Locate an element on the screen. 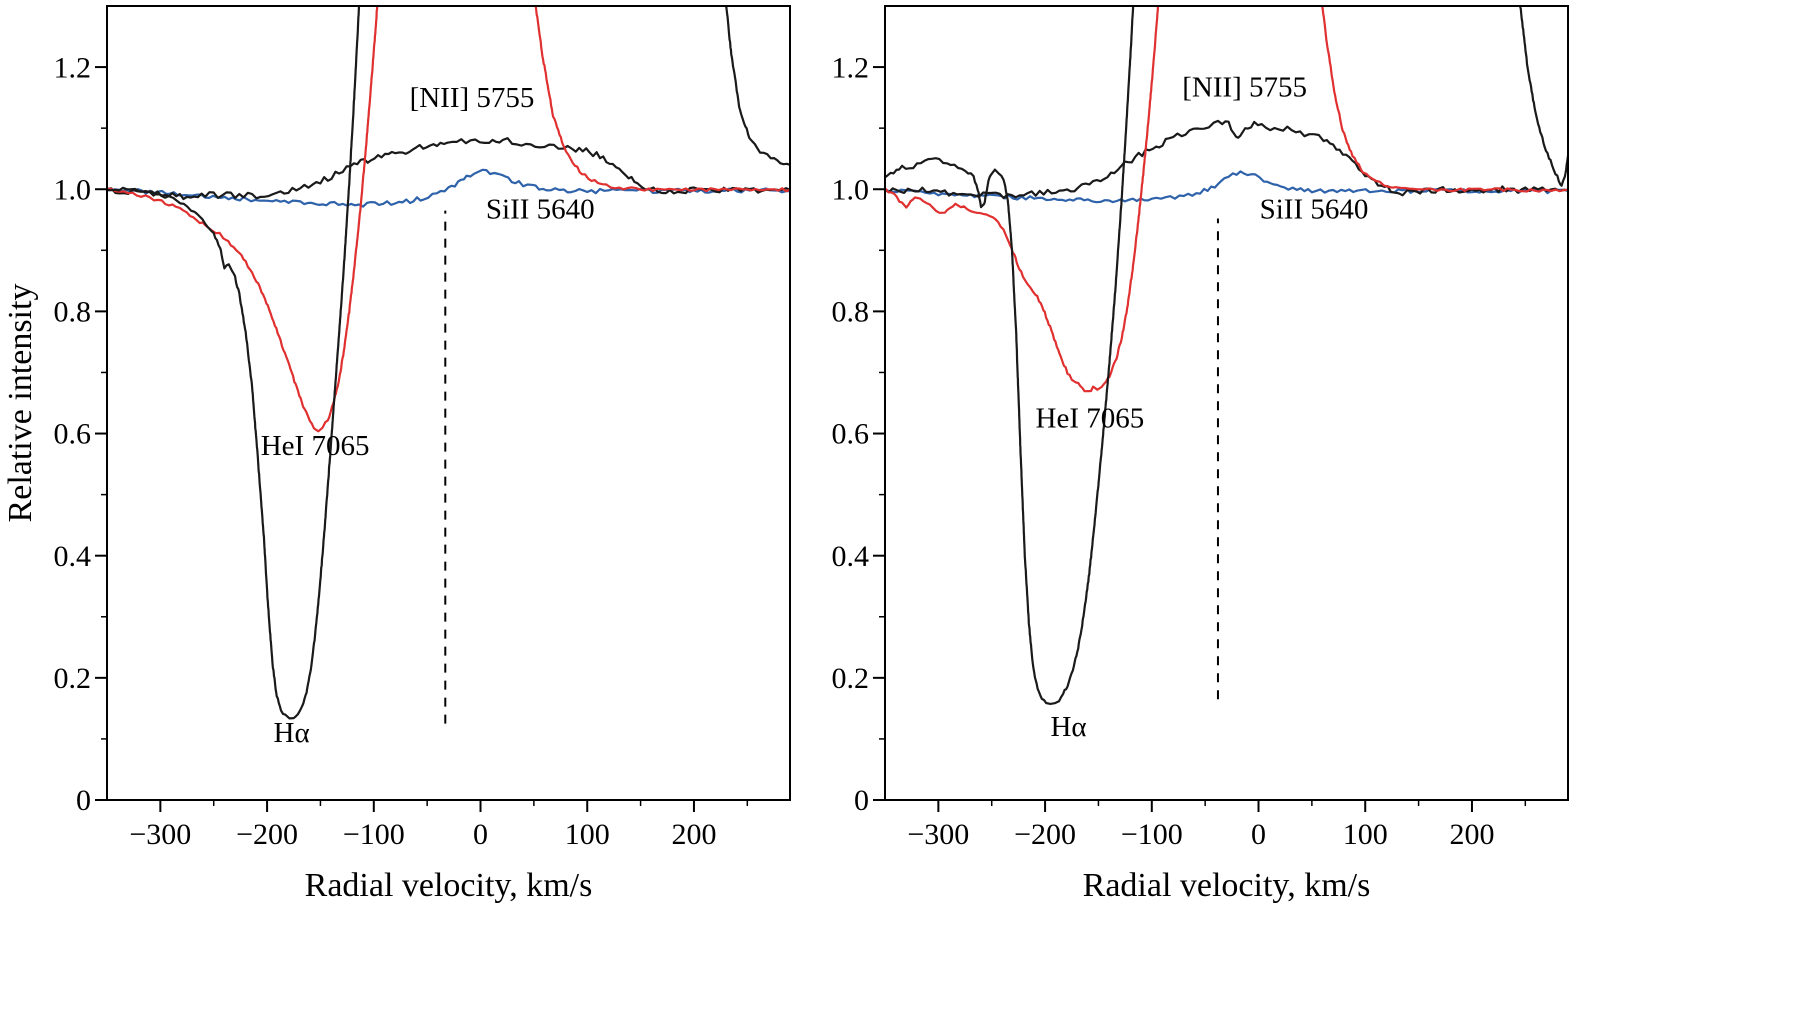  sii-5640-line is located at coordinates (448, 188).